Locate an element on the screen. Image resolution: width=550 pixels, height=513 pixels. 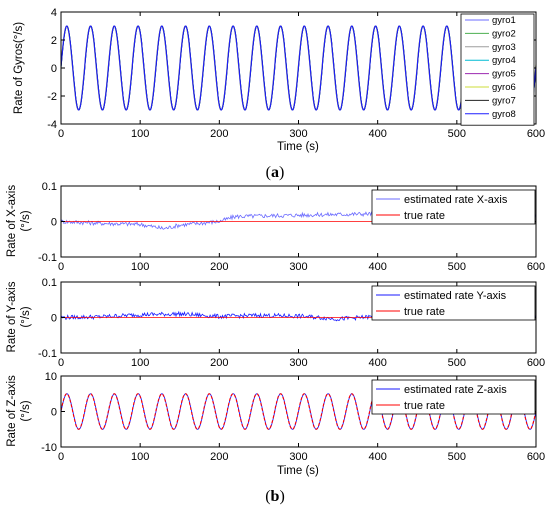
series-line-gyro8 is located at coordinates (298, 68).